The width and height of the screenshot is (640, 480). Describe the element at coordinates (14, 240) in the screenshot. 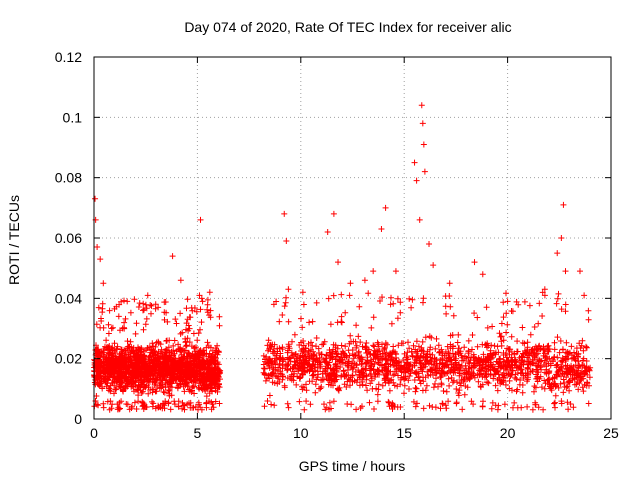

I see `y-axis-label: ROTI / TECUs` at that location.